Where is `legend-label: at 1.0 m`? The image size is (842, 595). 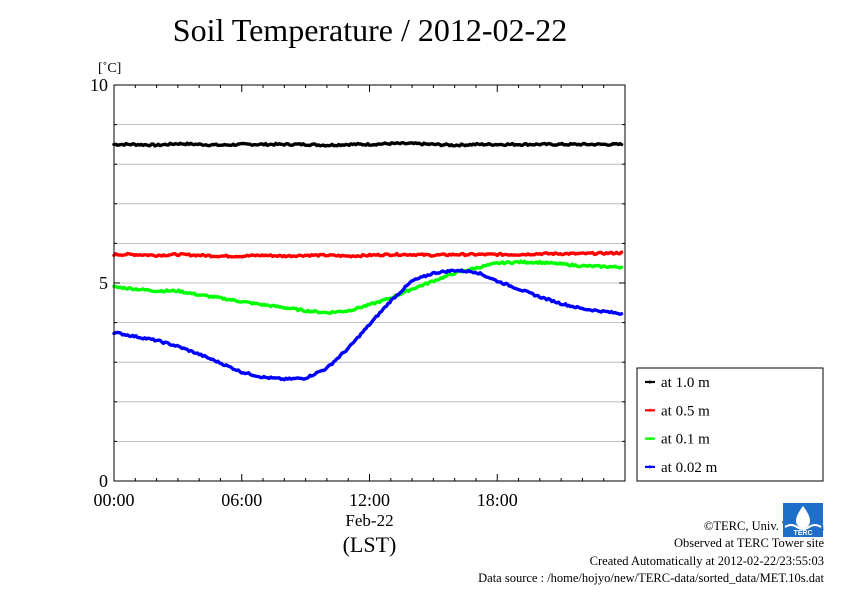
legend-label: at 1.0 m is located at coordinates (685, 383).